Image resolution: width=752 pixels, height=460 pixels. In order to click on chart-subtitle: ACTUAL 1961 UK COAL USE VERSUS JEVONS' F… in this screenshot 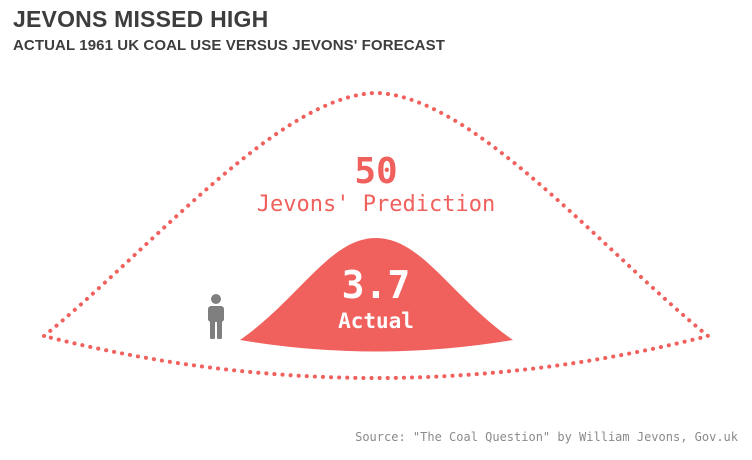, I will do `click(229, 45)`.